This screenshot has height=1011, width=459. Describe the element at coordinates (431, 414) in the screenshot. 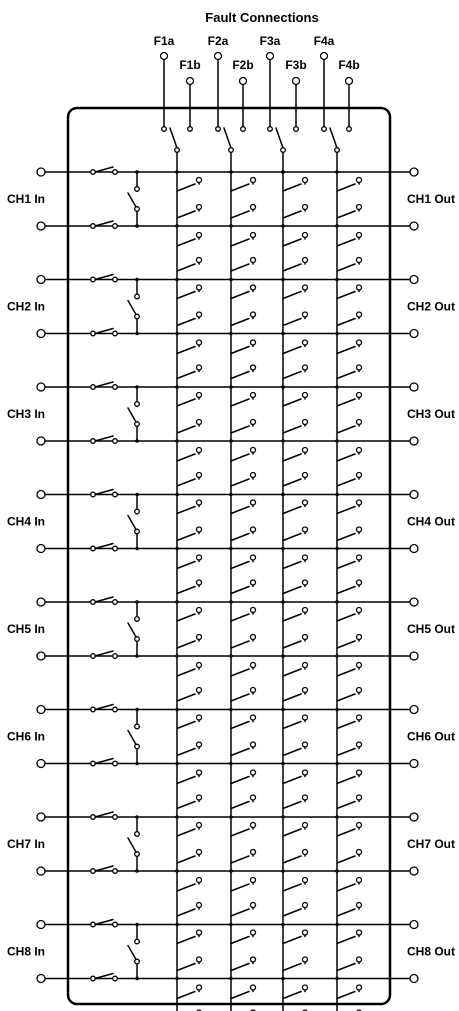

I see `channel-3-out-label: CH3 Out` at that location.